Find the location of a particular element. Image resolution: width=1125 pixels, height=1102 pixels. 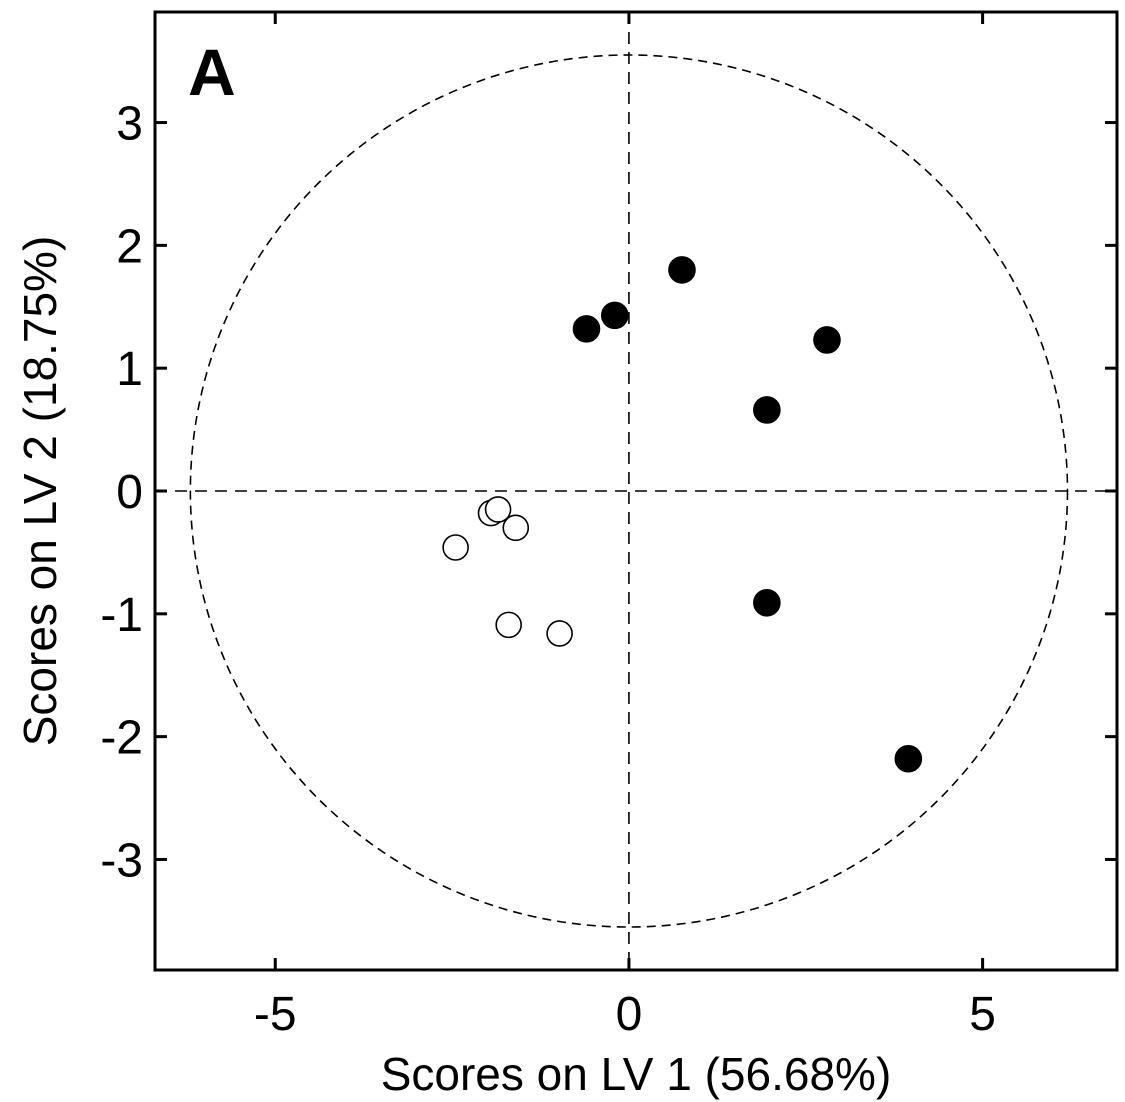

y-tick-label-1: -2 is located at coordinates (121, 738).